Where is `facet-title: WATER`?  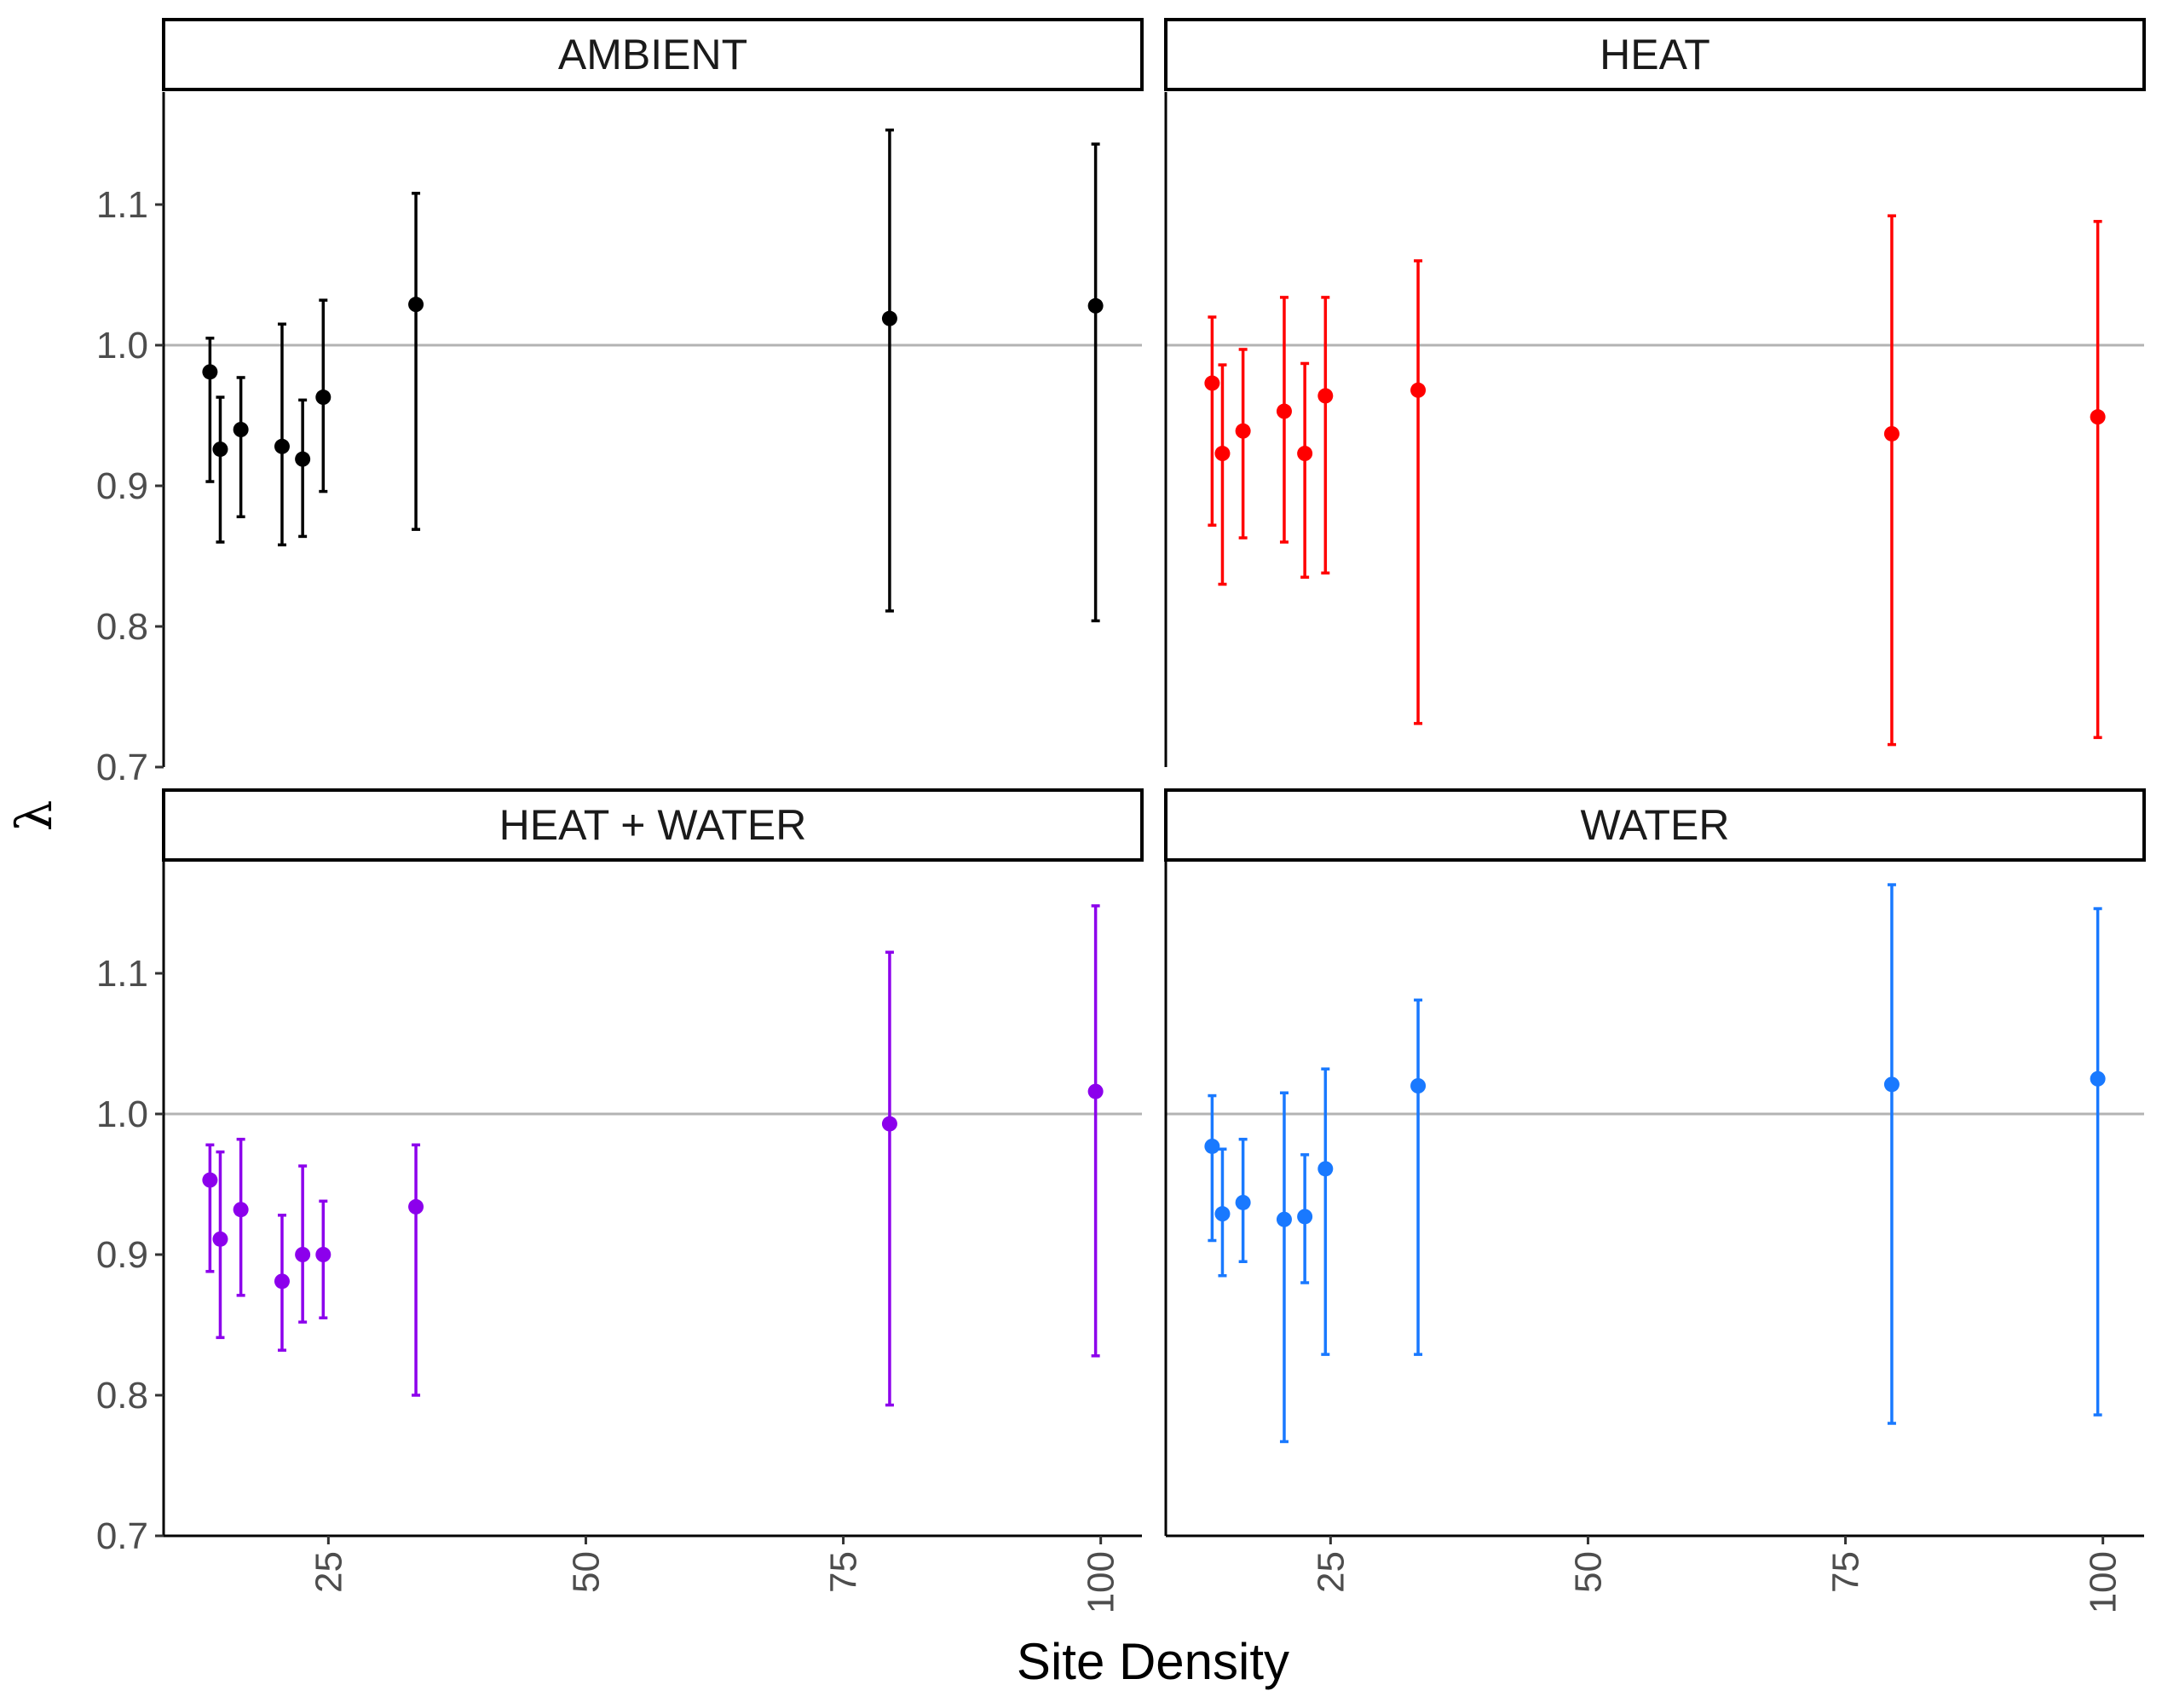 facet-title: WATER is located at coordinates (1655, 825).